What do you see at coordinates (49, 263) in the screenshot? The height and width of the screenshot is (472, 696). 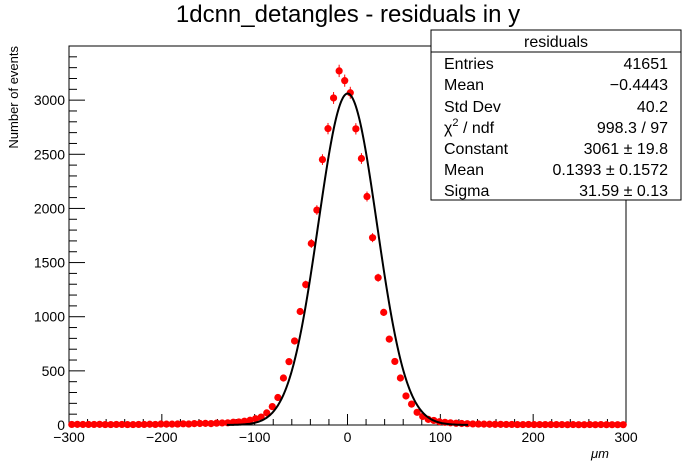 I see `y-tick-label: 1500` at bounding box center [49, 263].